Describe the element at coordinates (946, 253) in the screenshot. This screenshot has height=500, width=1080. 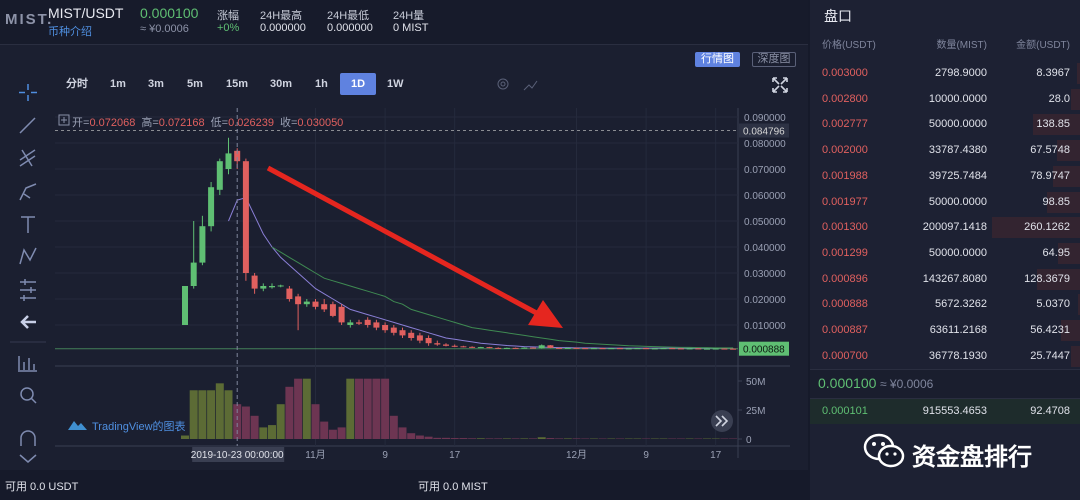
I see `ob-row: 0.001299 50000.0000 64.95` at that location.